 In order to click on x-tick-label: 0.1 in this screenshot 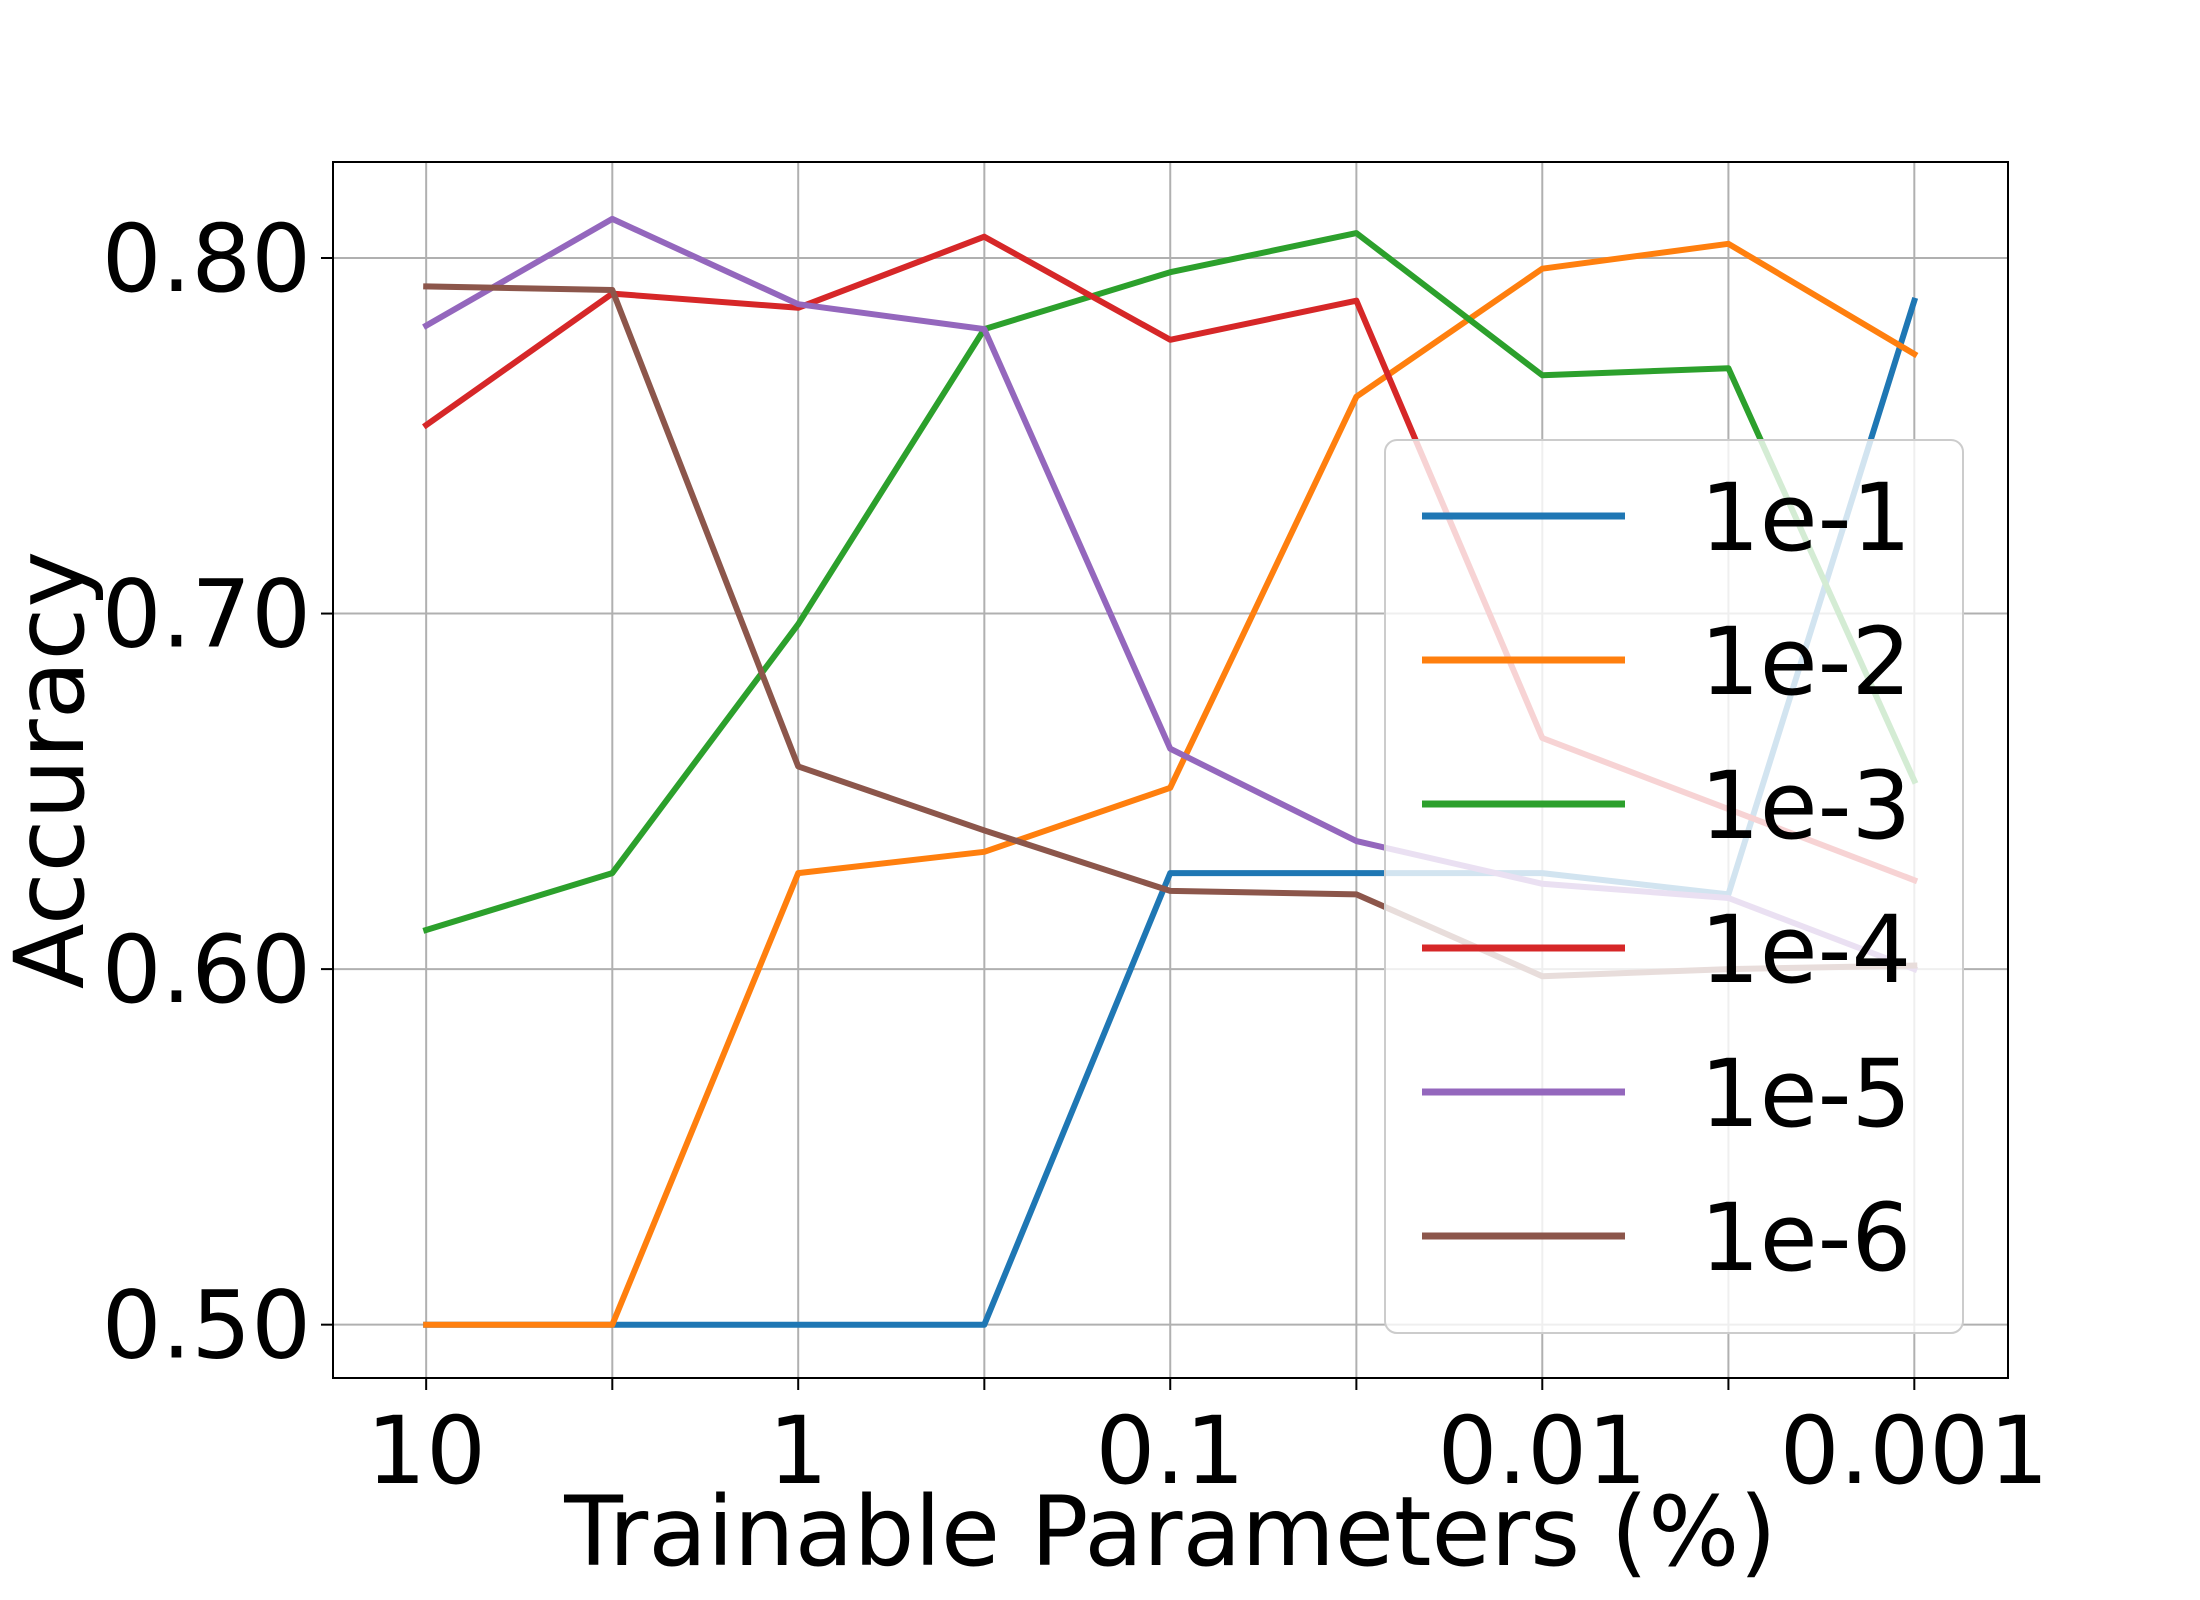, I will do `click(1170, 1451)`.